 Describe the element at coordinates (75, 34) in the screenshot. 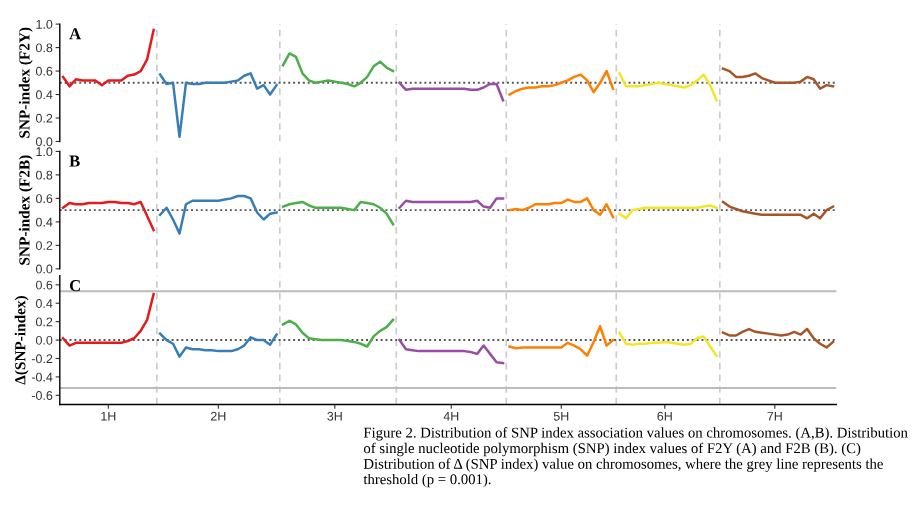

I see `annotation: A` at that location.